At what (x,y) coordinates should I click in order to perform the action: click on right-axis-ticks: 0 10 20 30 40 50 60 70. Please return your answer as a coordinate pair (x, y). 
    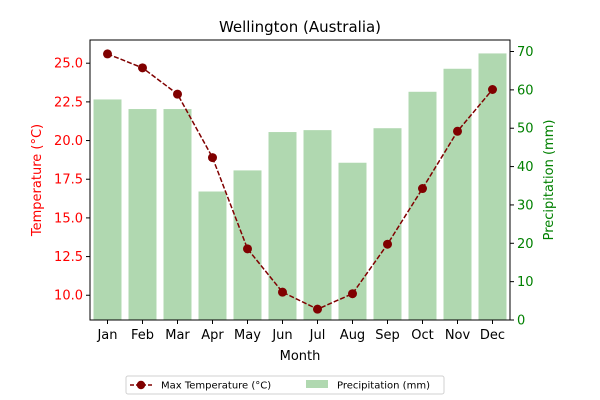
    Looking at the image, I should click on (522, 187).